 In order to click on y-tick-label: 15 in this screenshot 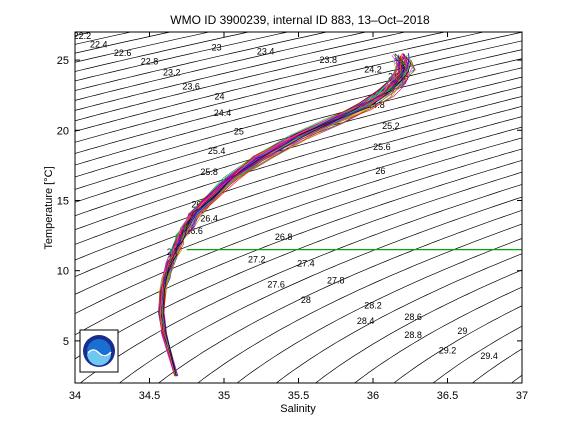, I will do `click(63, 201)`.